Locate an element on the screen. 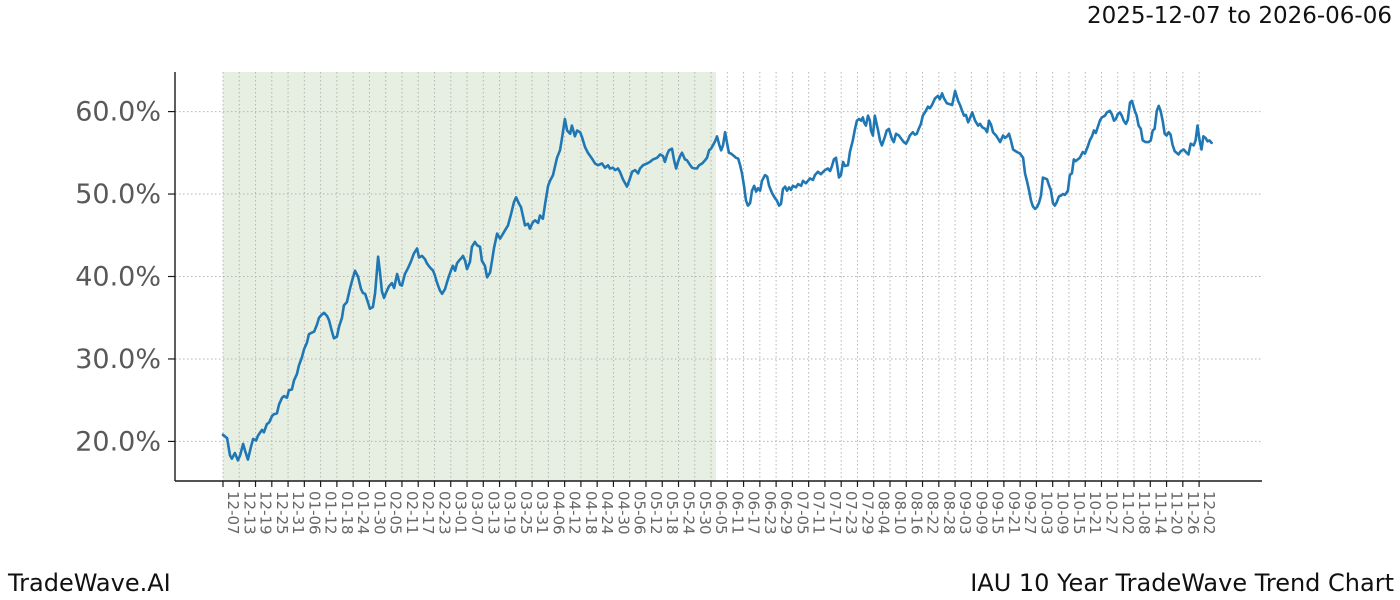 The height and width of the screenshot is (600, 1400). x-tick-label: 01-06 is located at coordinates (314, 513).